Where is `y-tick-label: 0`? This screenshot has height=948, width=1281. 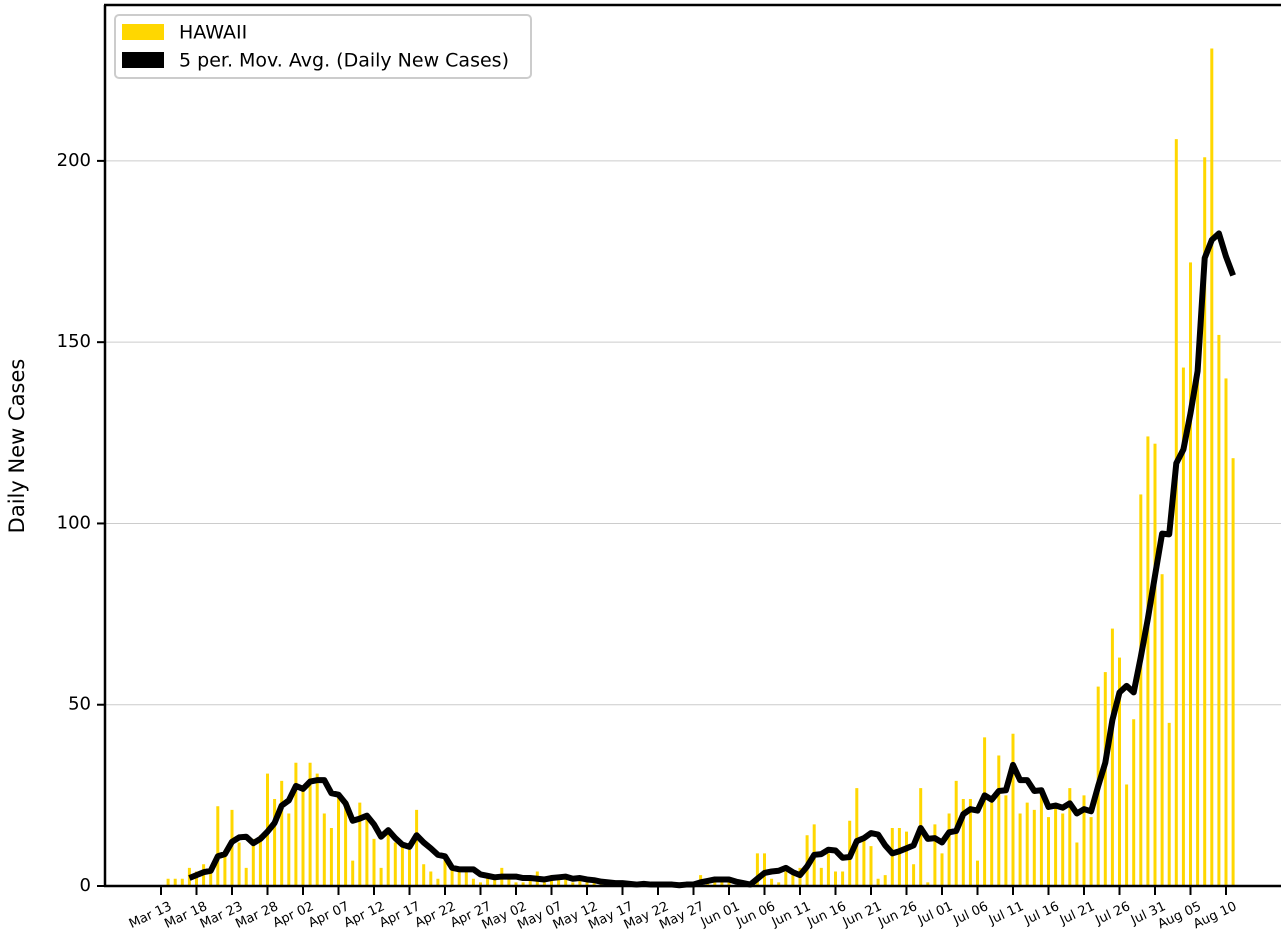
y-tick-label: 0 is located at coordinates (85, 885).